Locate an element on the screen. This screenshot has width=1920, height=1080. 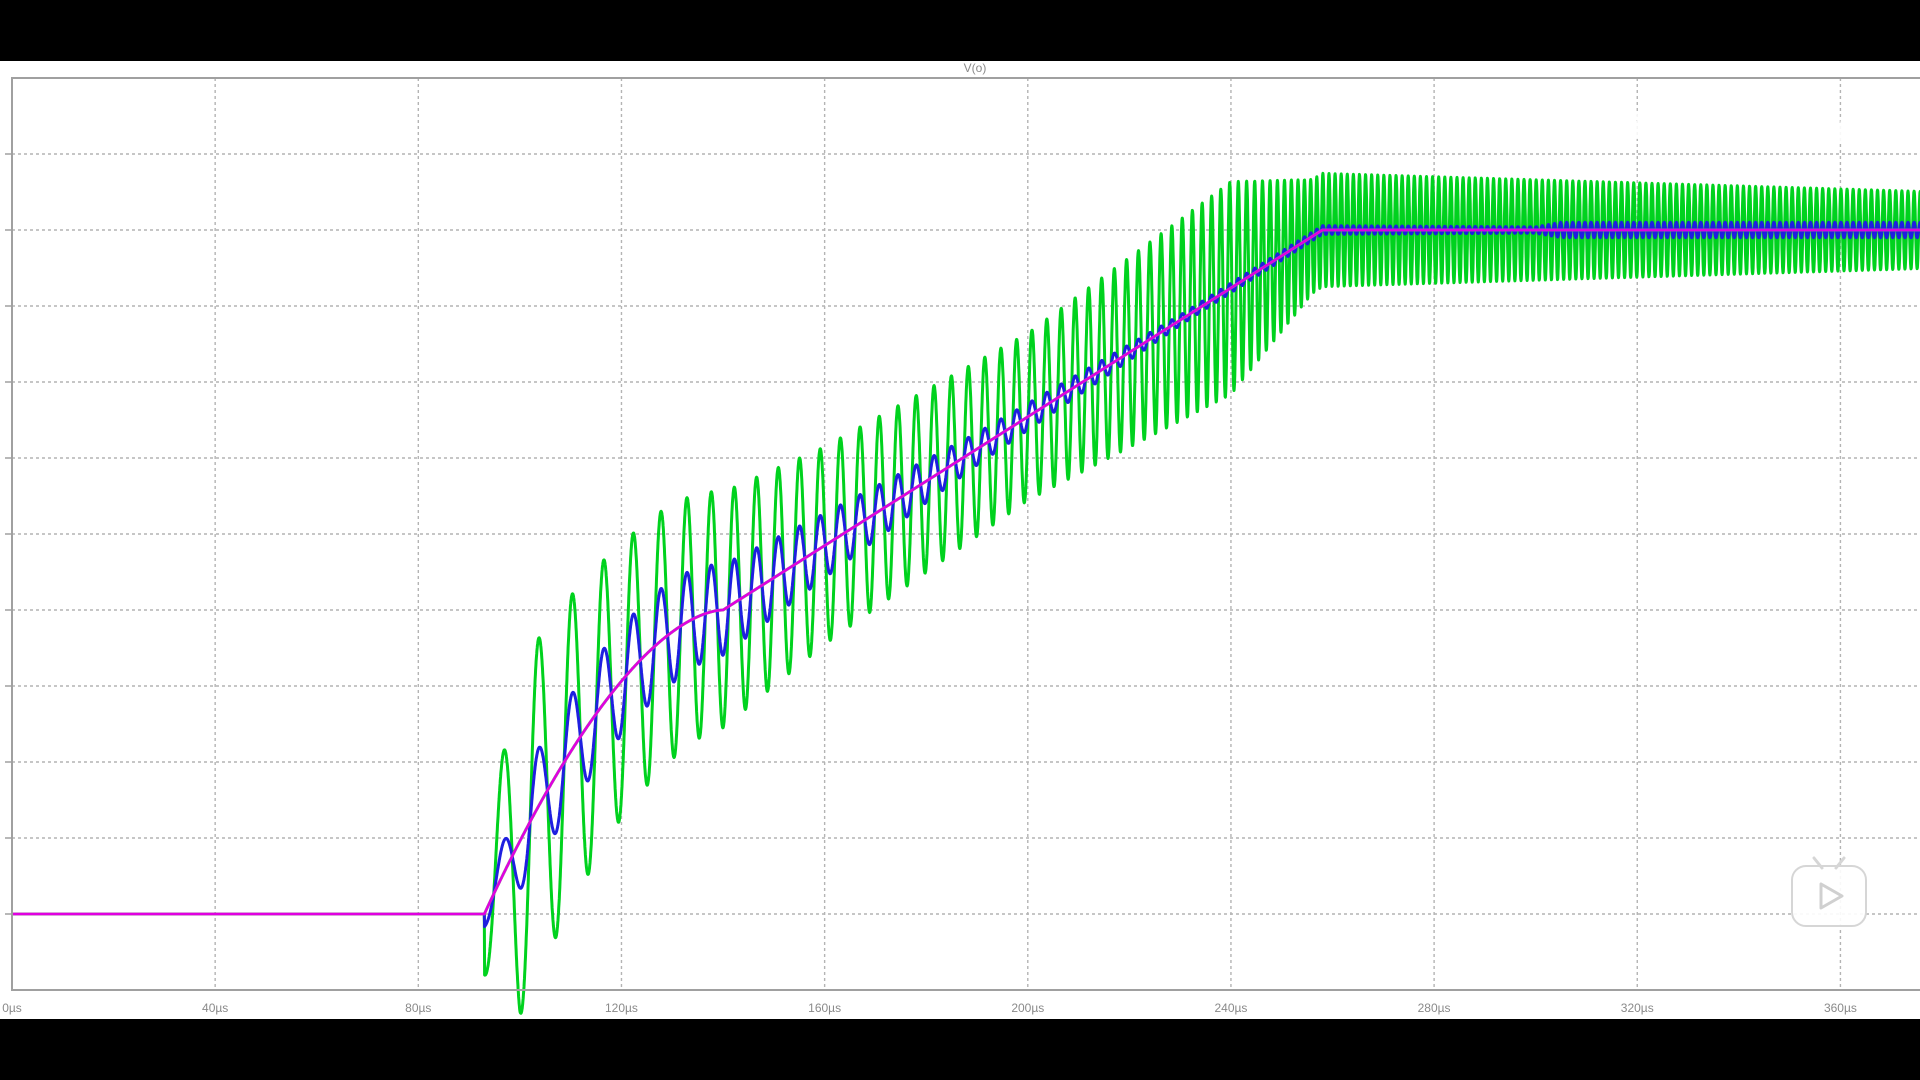
x-tick-label-80: 80µs is located at coordinates (418, 1008).